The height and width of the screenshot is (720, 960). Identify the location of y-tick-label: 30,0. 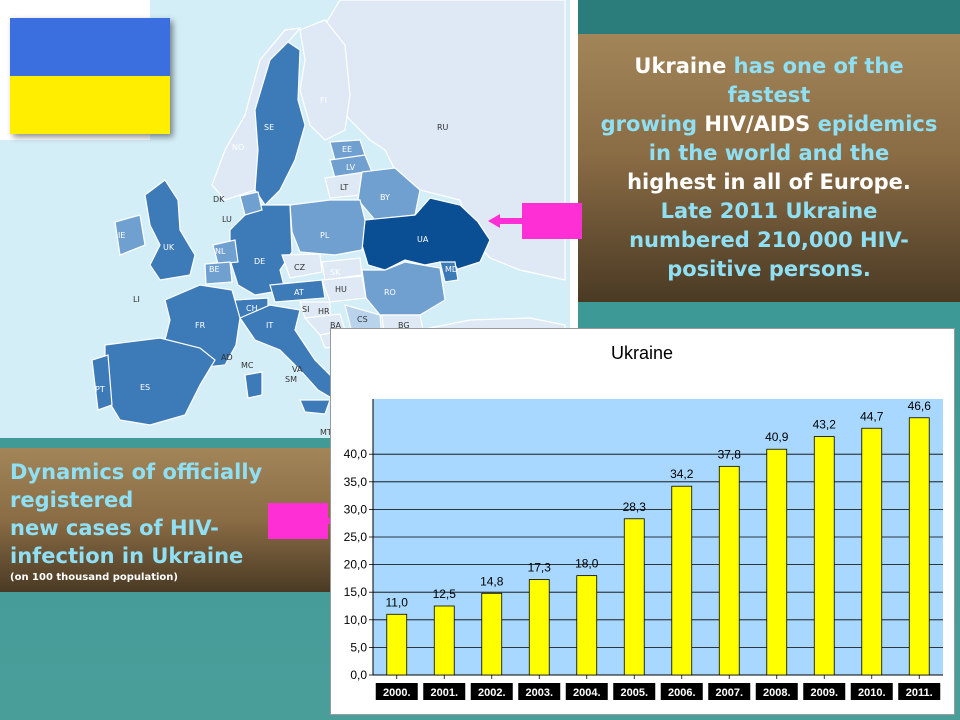
(356, 509).